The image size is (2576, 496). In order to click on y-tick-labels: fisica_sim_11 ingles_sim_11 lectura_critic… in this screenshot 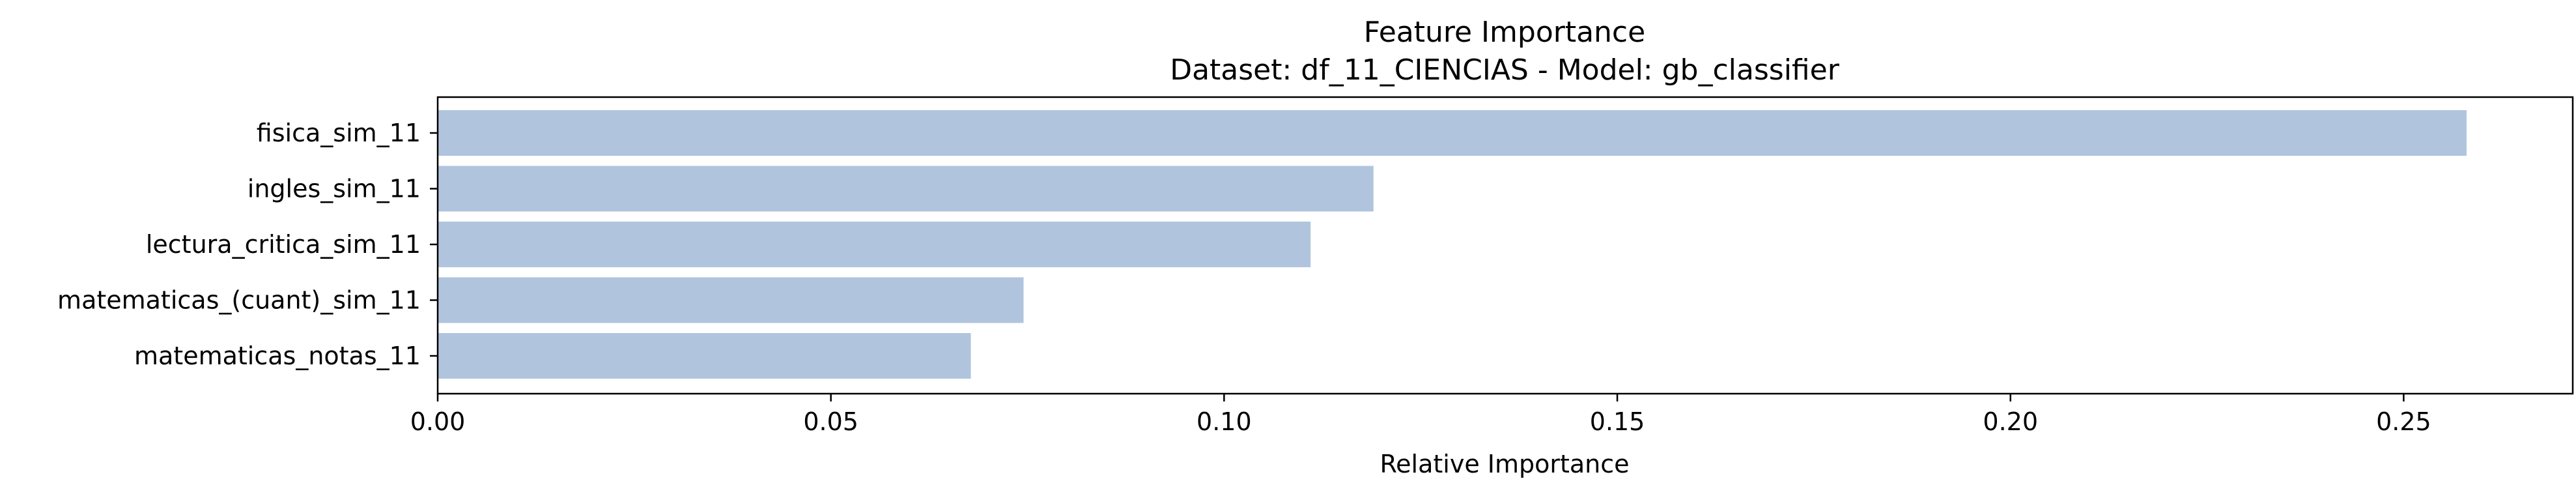, I will do `click(247, 244)`.